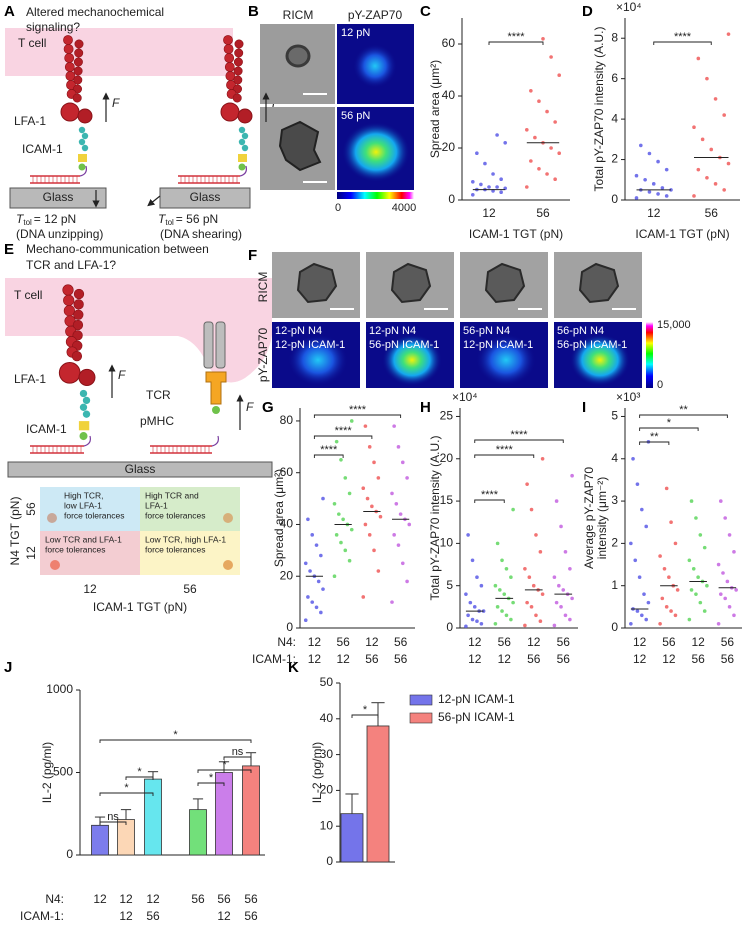  I want to click on row-label: ICAM-1:, so click(42, 916).